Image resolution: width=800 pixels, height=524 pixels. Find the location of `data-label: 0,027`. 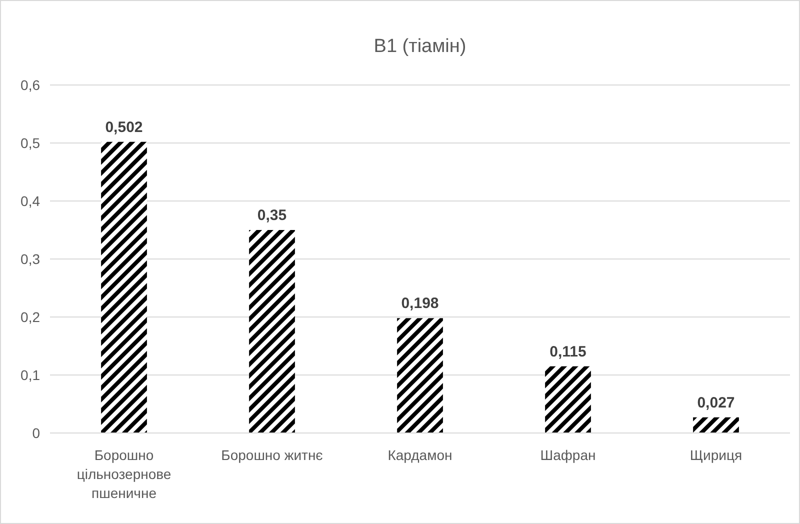

data-label: 0,027 is located at coordinates (716, 403).